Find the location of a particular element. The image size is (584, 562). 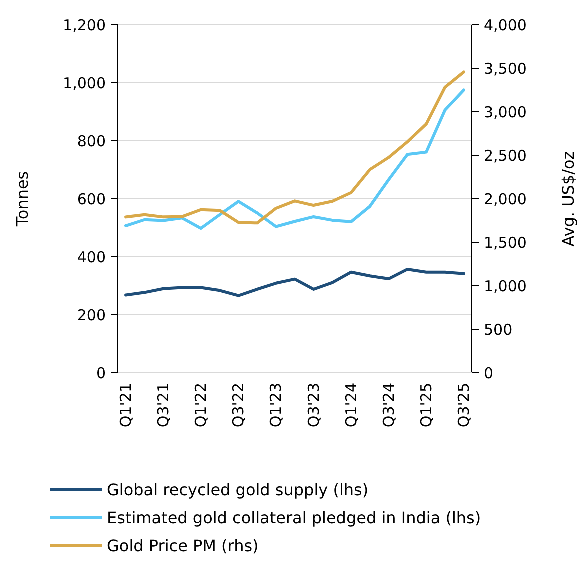

y-tick-label: 1,000 is located at coordinates (84, 83).